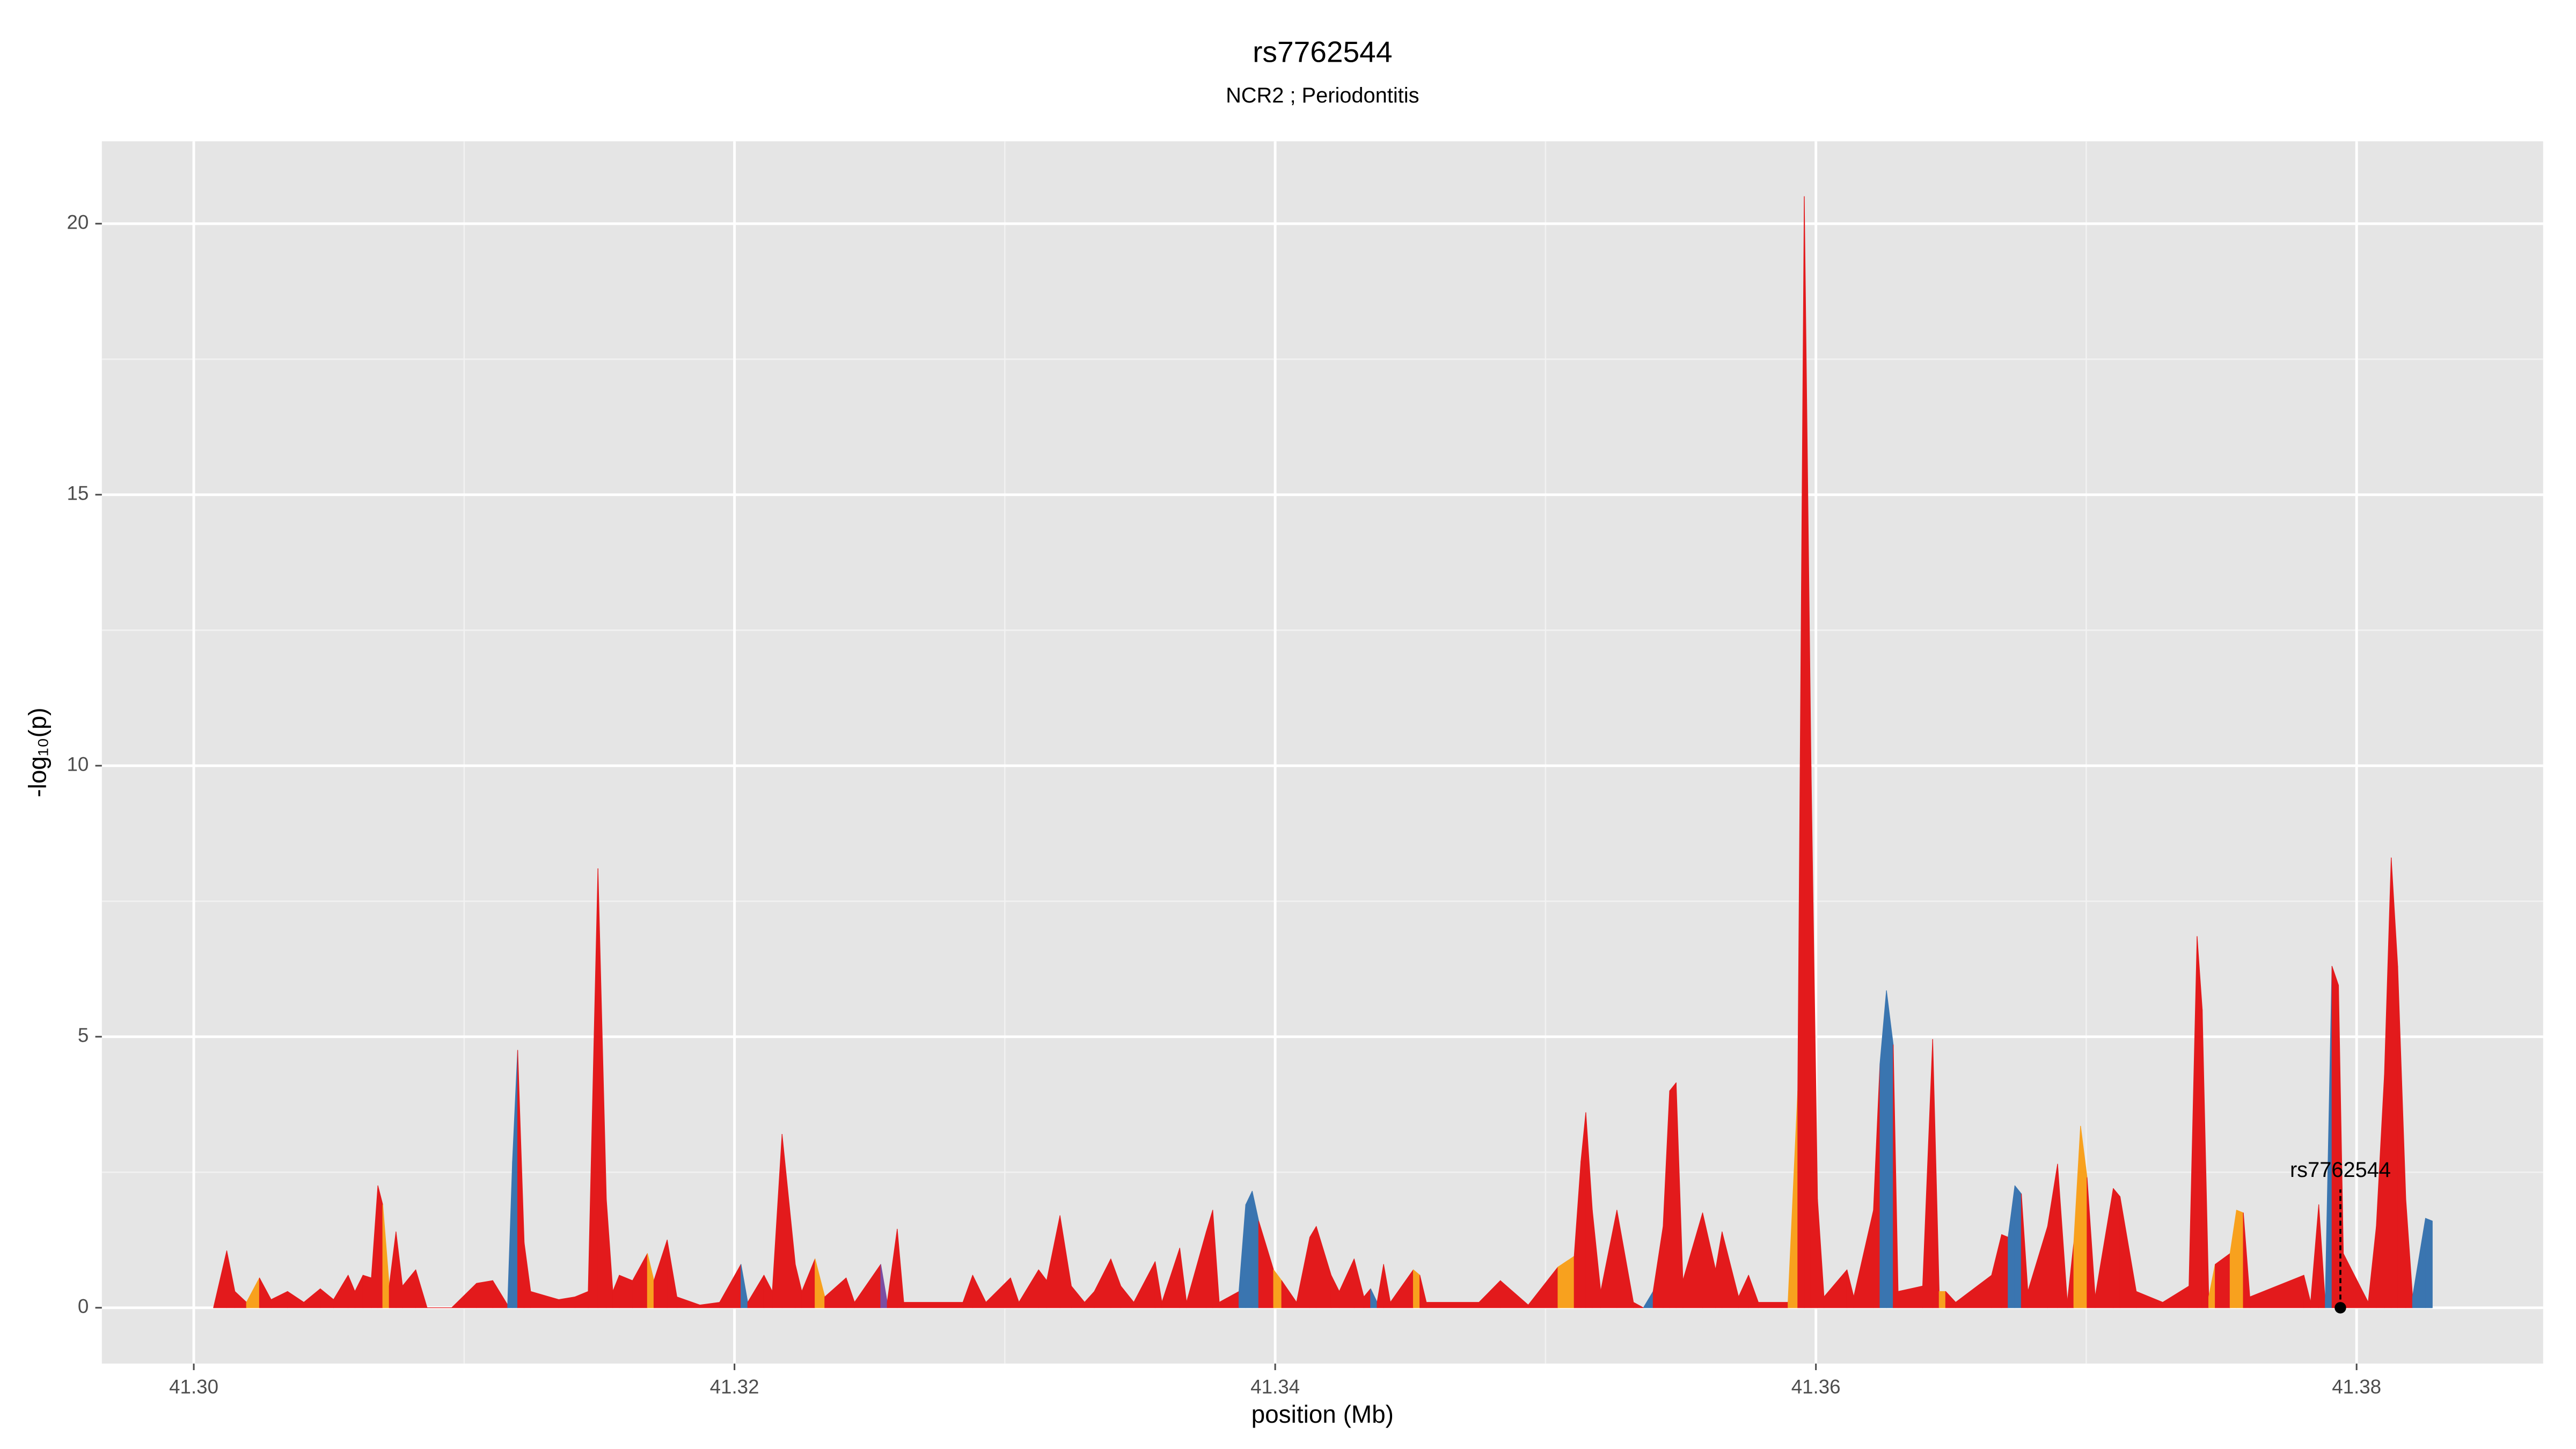 This screenshot has height=1449, width=2576. What do you see at coordinates (1816, 1386) in the screenshot?
I see `x-tick-label: 41.36` at bounding box center [1816, 1386].